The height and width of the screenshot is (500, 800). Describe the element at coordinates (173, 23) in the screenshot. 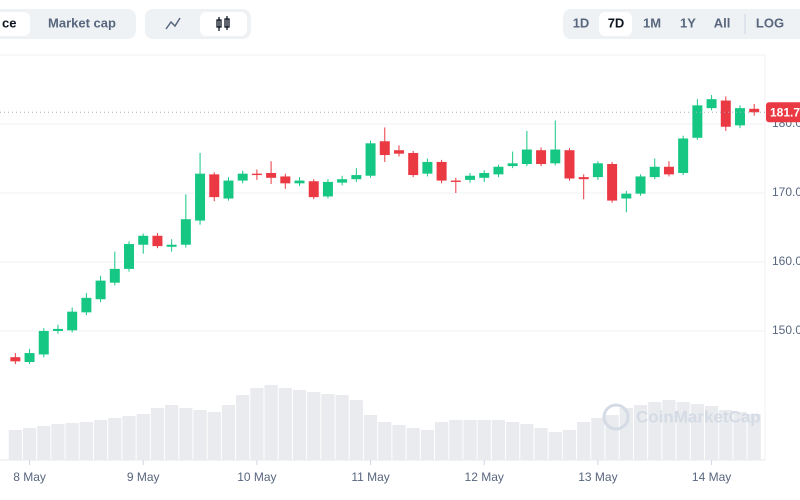

I see `line-icon` at that location.